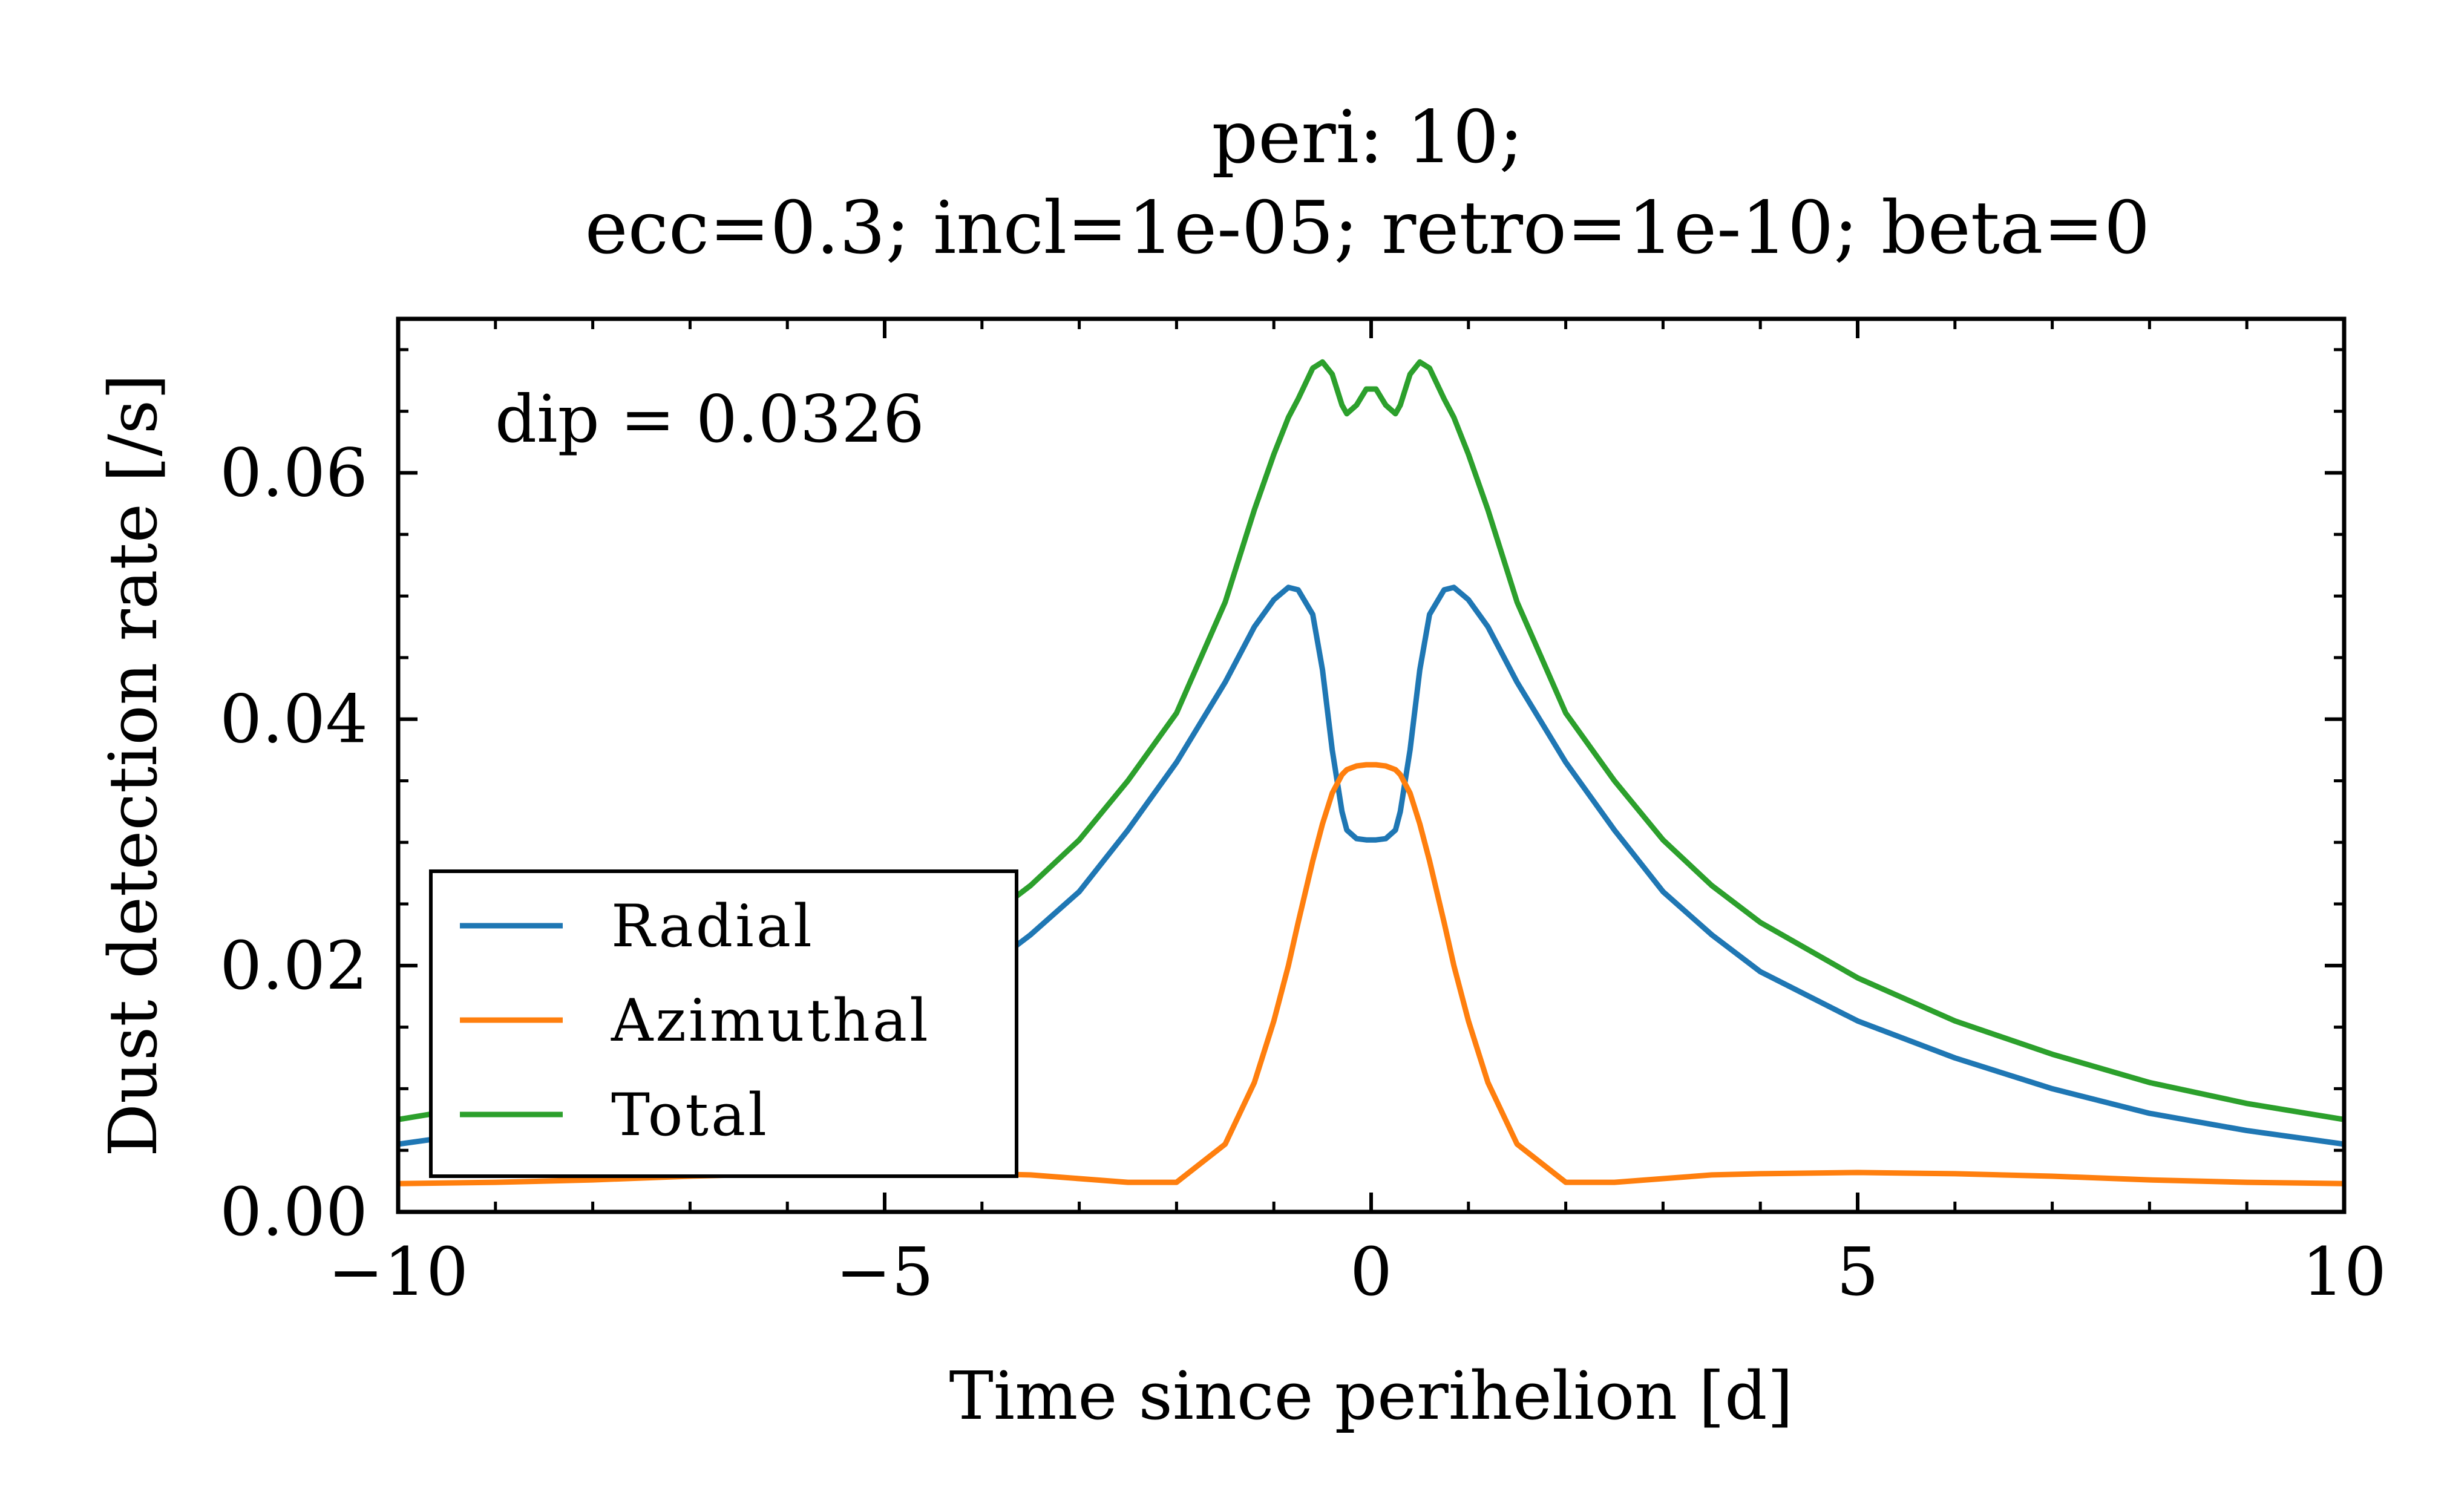 Image resolution: width=2447 pixels, height=1512 pixels. What do you see at coordinates (1371, 1396) in the screenshot?
I see `x-axis-label: Time since perihelion [d]` at bounding box center [1371, 1396].